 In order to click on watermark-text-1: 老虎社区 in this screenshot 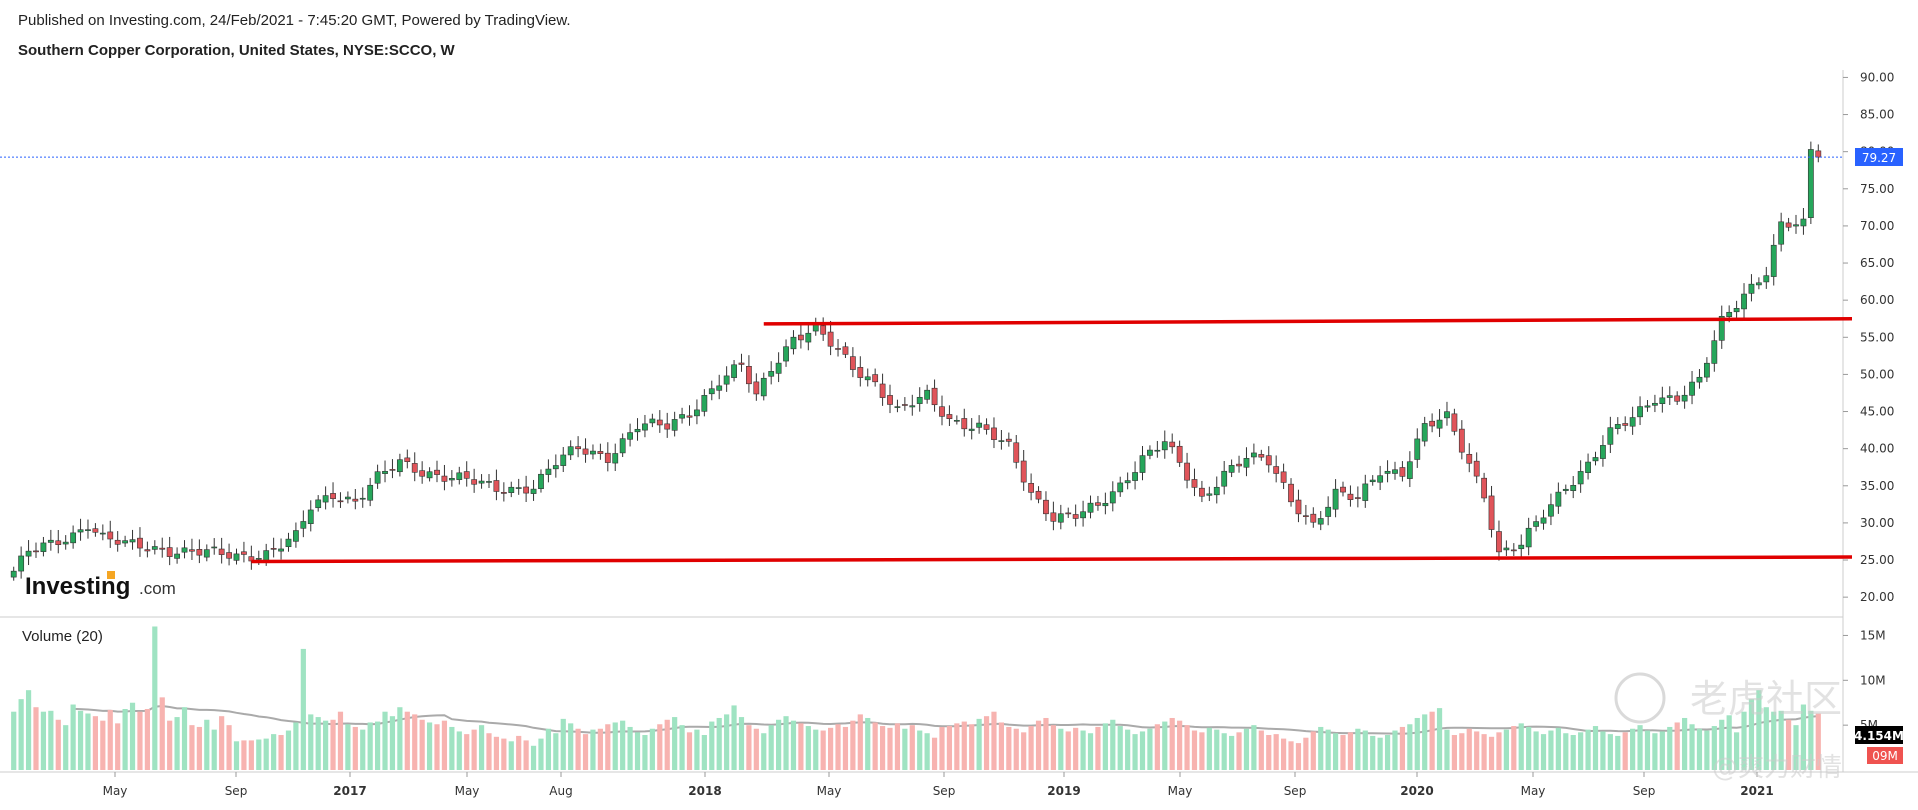, I will do `click(1766, 699)`.